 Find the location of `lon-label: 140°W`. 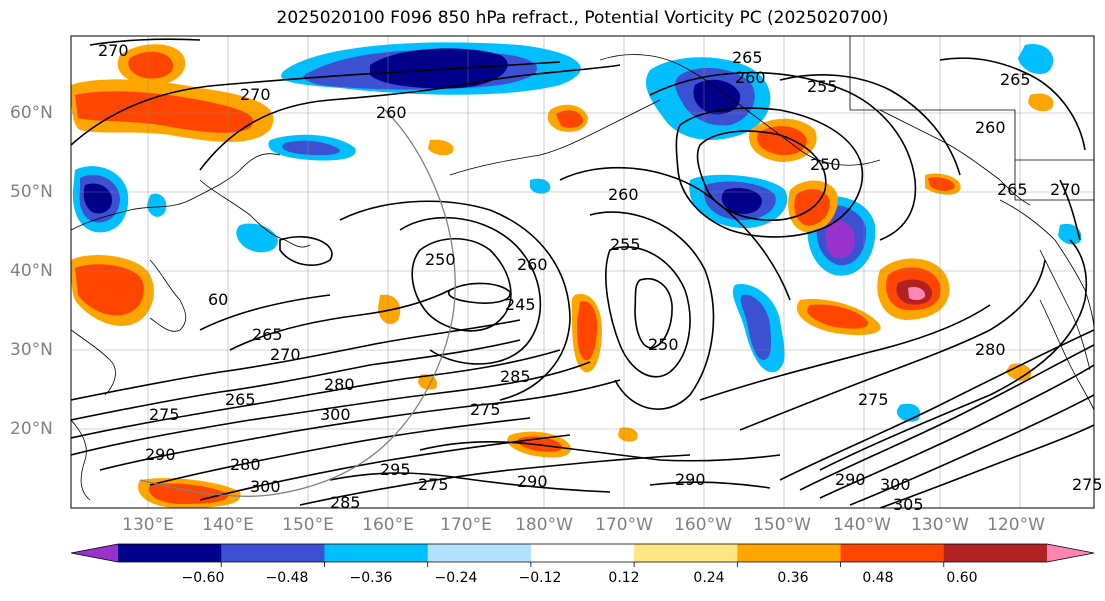

lon-label: 140°W is located at coordinates (862, 525).